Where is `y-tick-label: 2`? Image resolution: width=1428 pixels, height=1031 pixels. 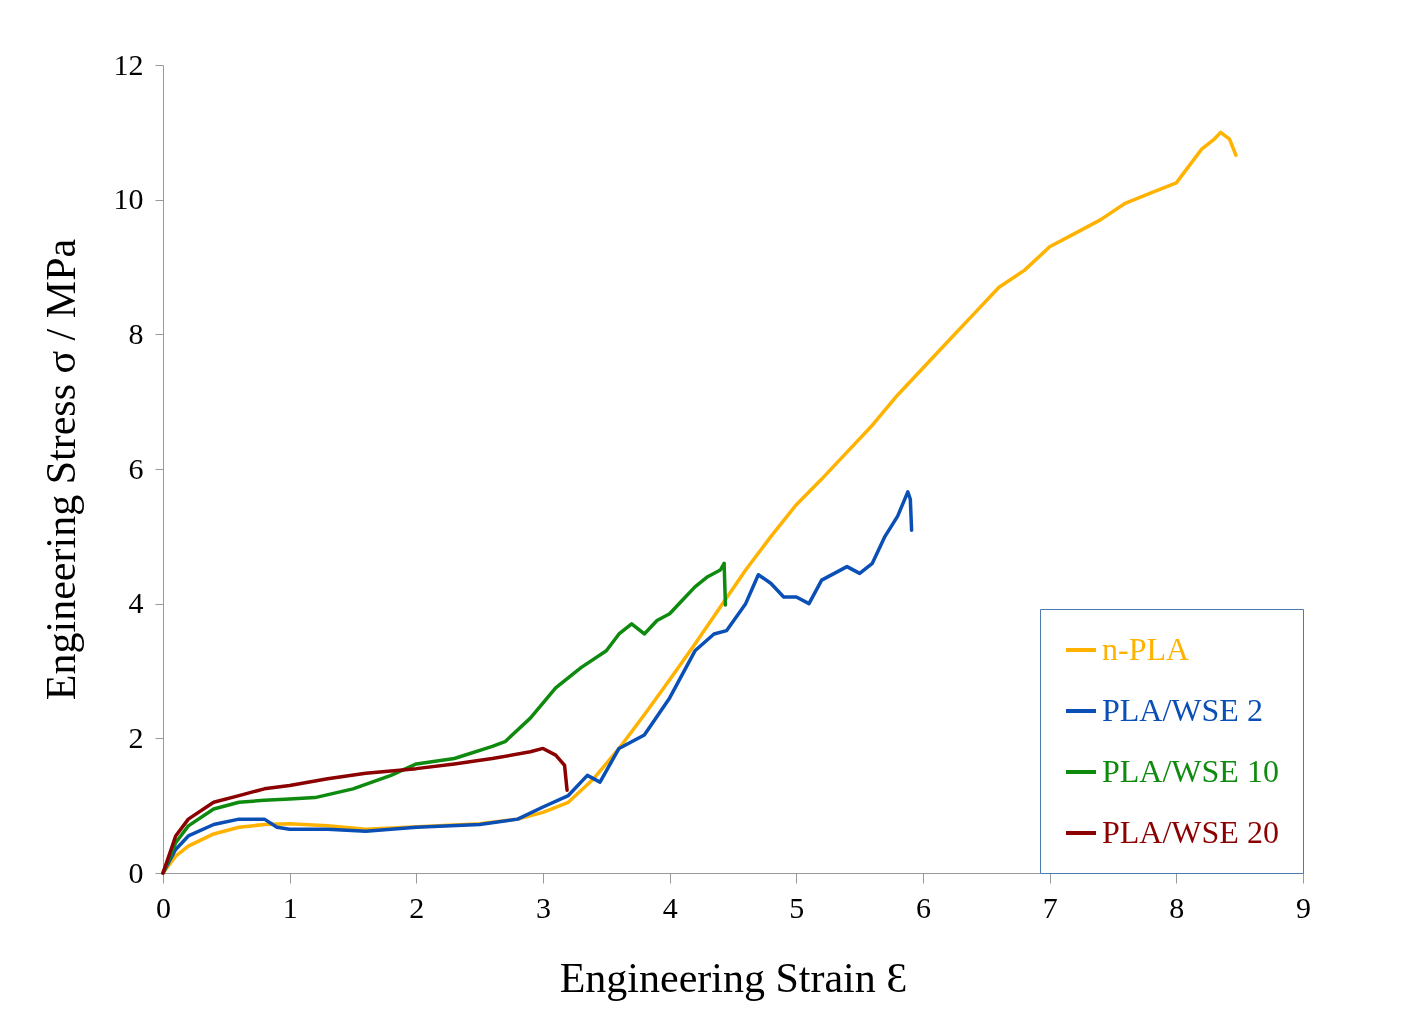
y-tick-label: 2 is located at coordinates (136, 737).